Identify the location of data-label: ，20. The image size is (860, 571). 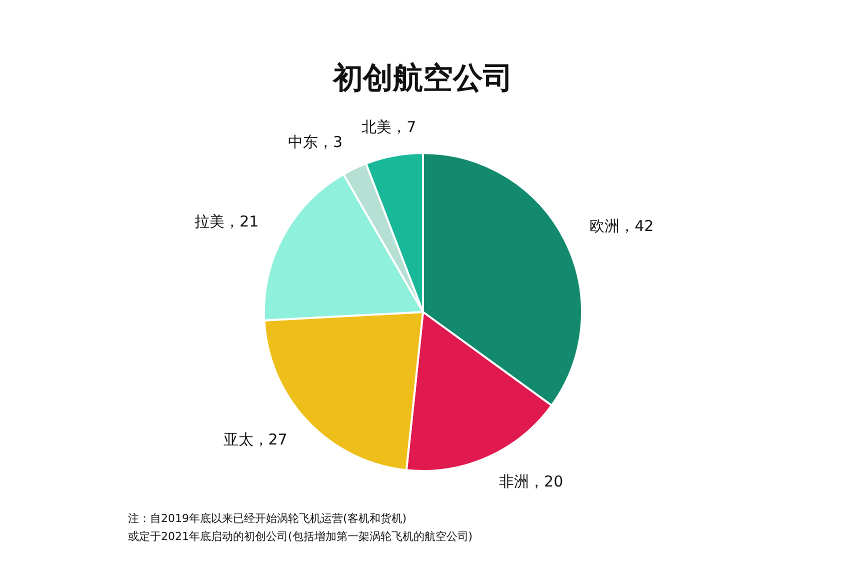
(546, 481).